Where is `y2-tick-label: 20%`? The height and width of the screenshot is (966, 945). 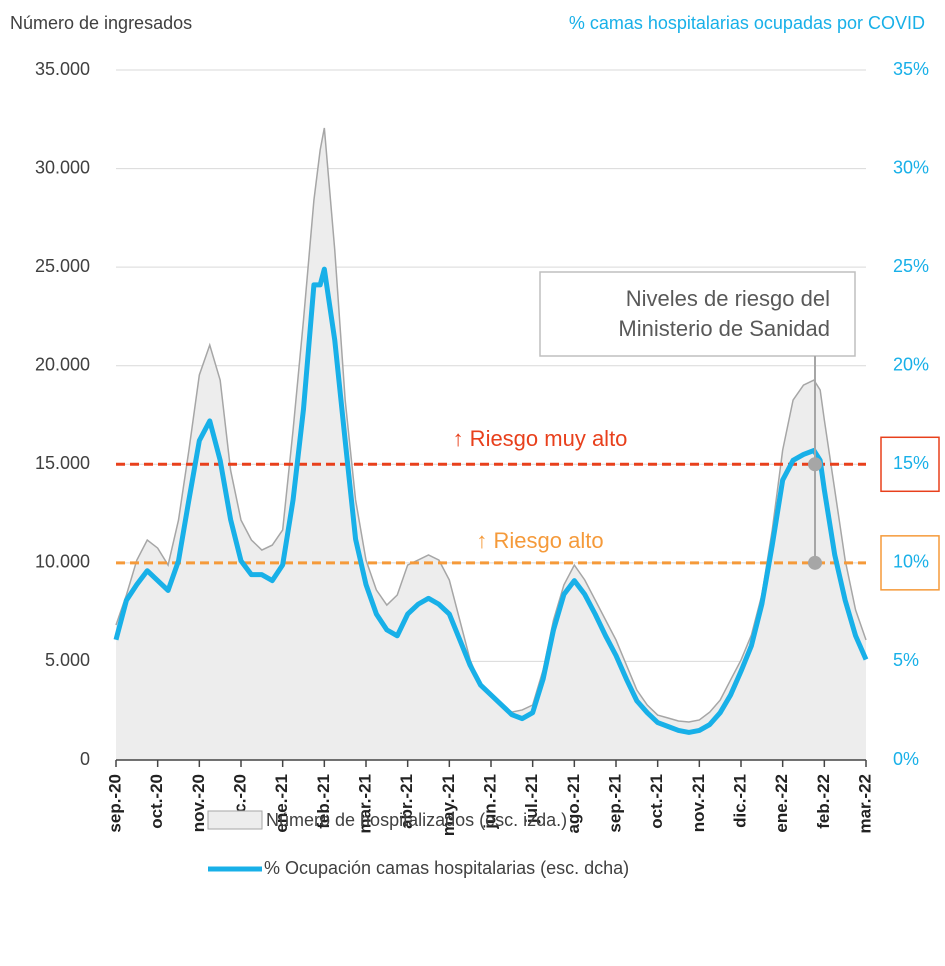 y2-tick-label: 20% is located at coordinates (911, 364).